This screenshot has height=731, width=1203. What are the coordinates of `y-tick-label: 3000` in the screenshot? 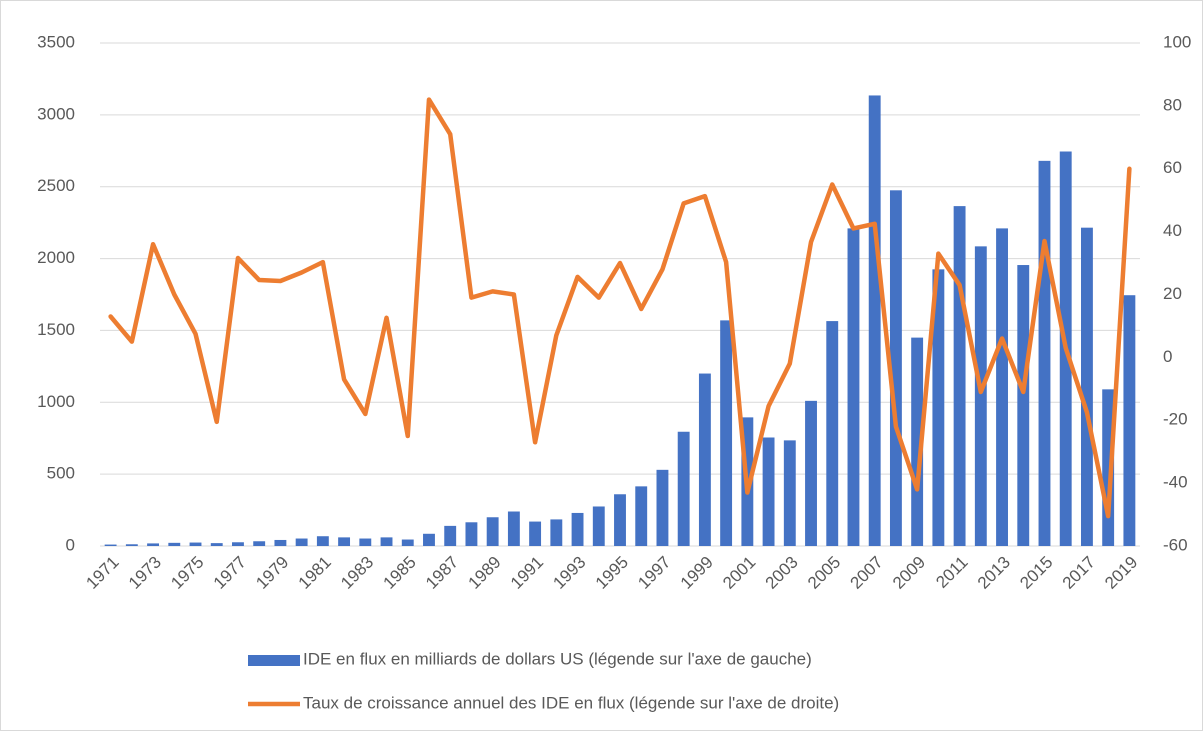 It's located at (56, 113).